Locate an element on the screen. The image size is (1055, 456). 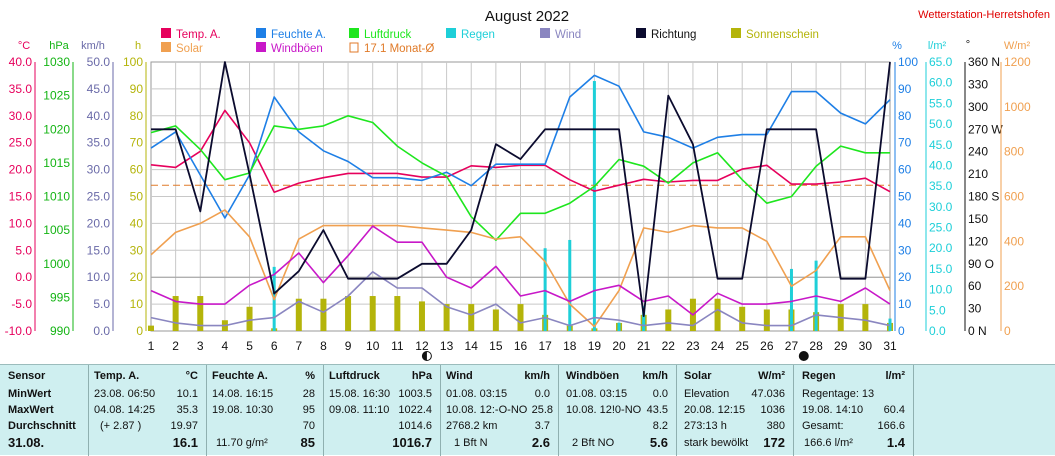
x-tick-label: 21 is located at coordinates (644, 346).